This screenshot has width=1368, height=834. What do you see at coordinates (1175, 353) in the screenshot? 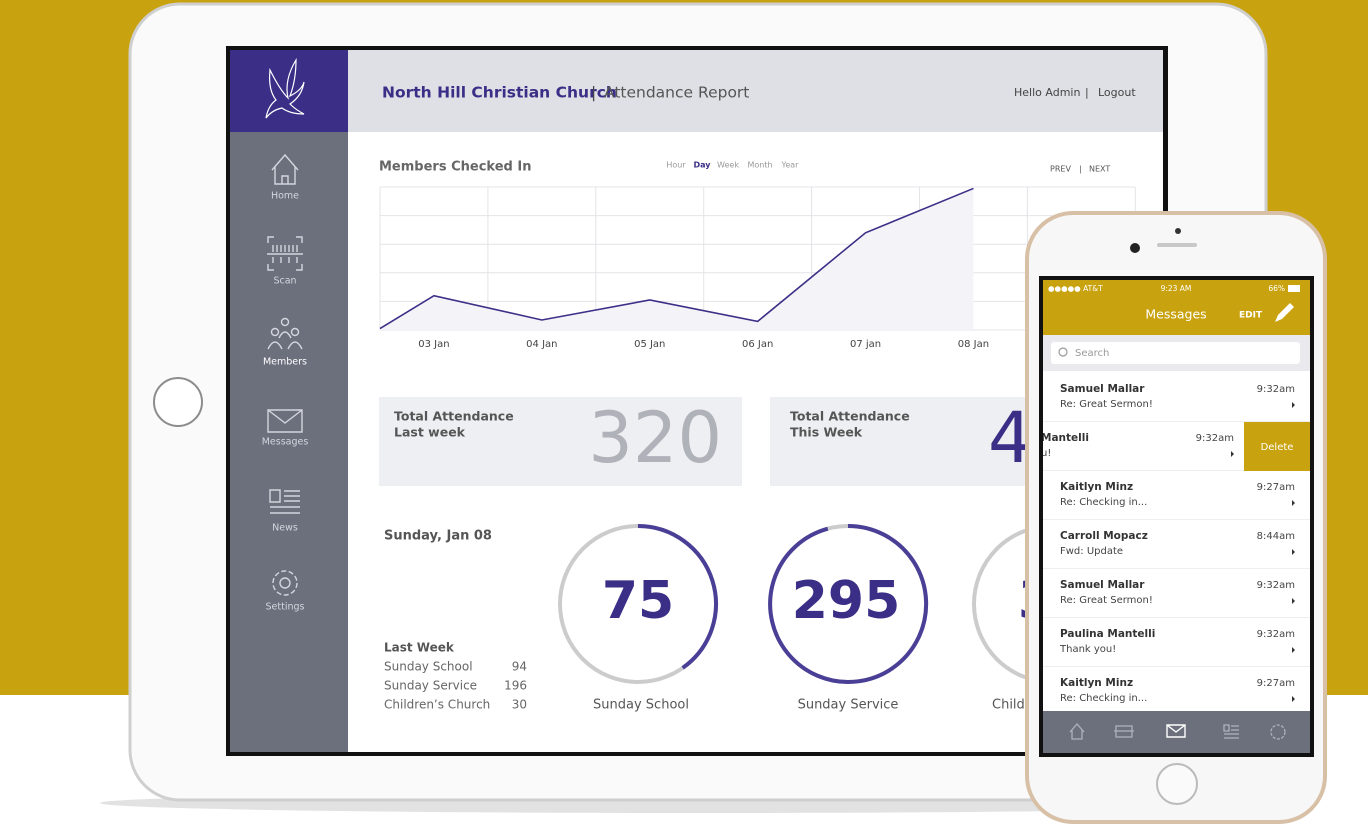
I see `search-input` at bounding box center [1175, 353].